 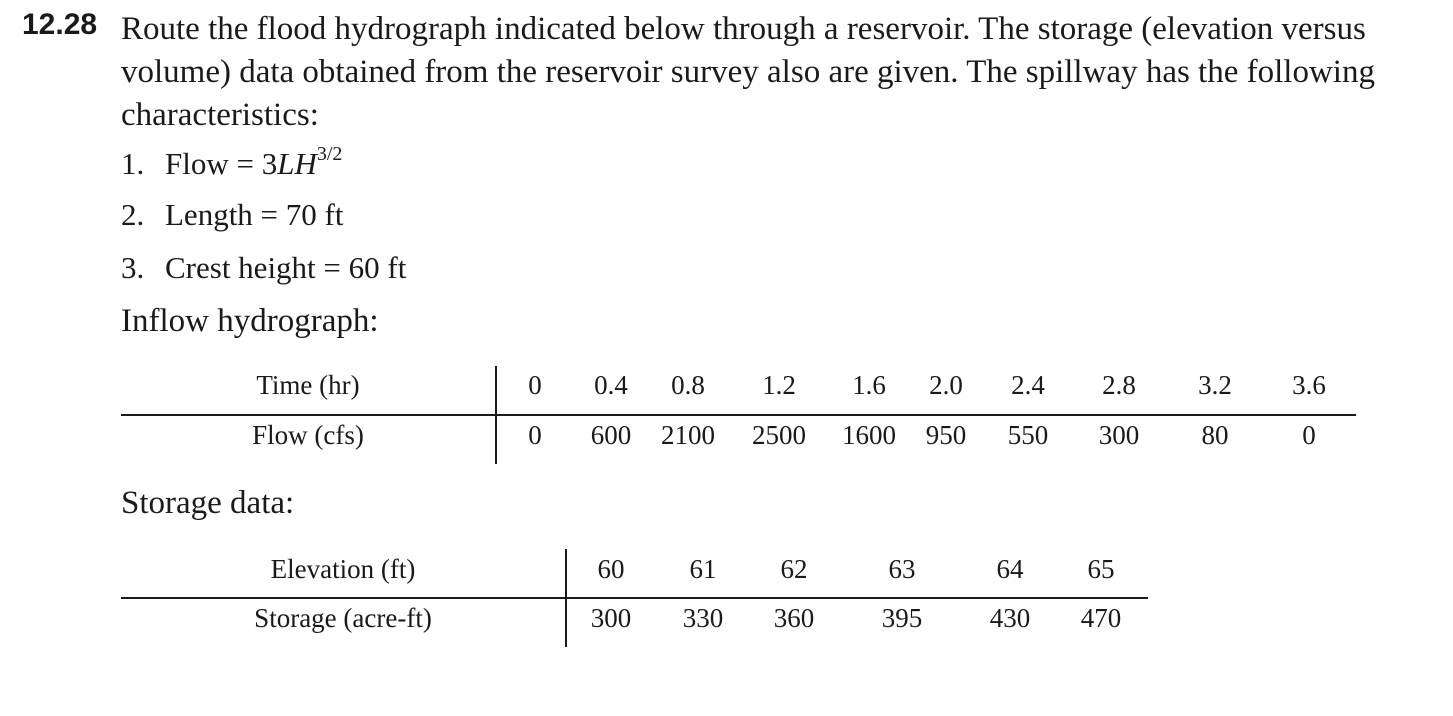 What do you see at coordinates (611, 385) in the screenshot?
I see `inflow-time-cell: 0.4` at bounding box center [611, 385].